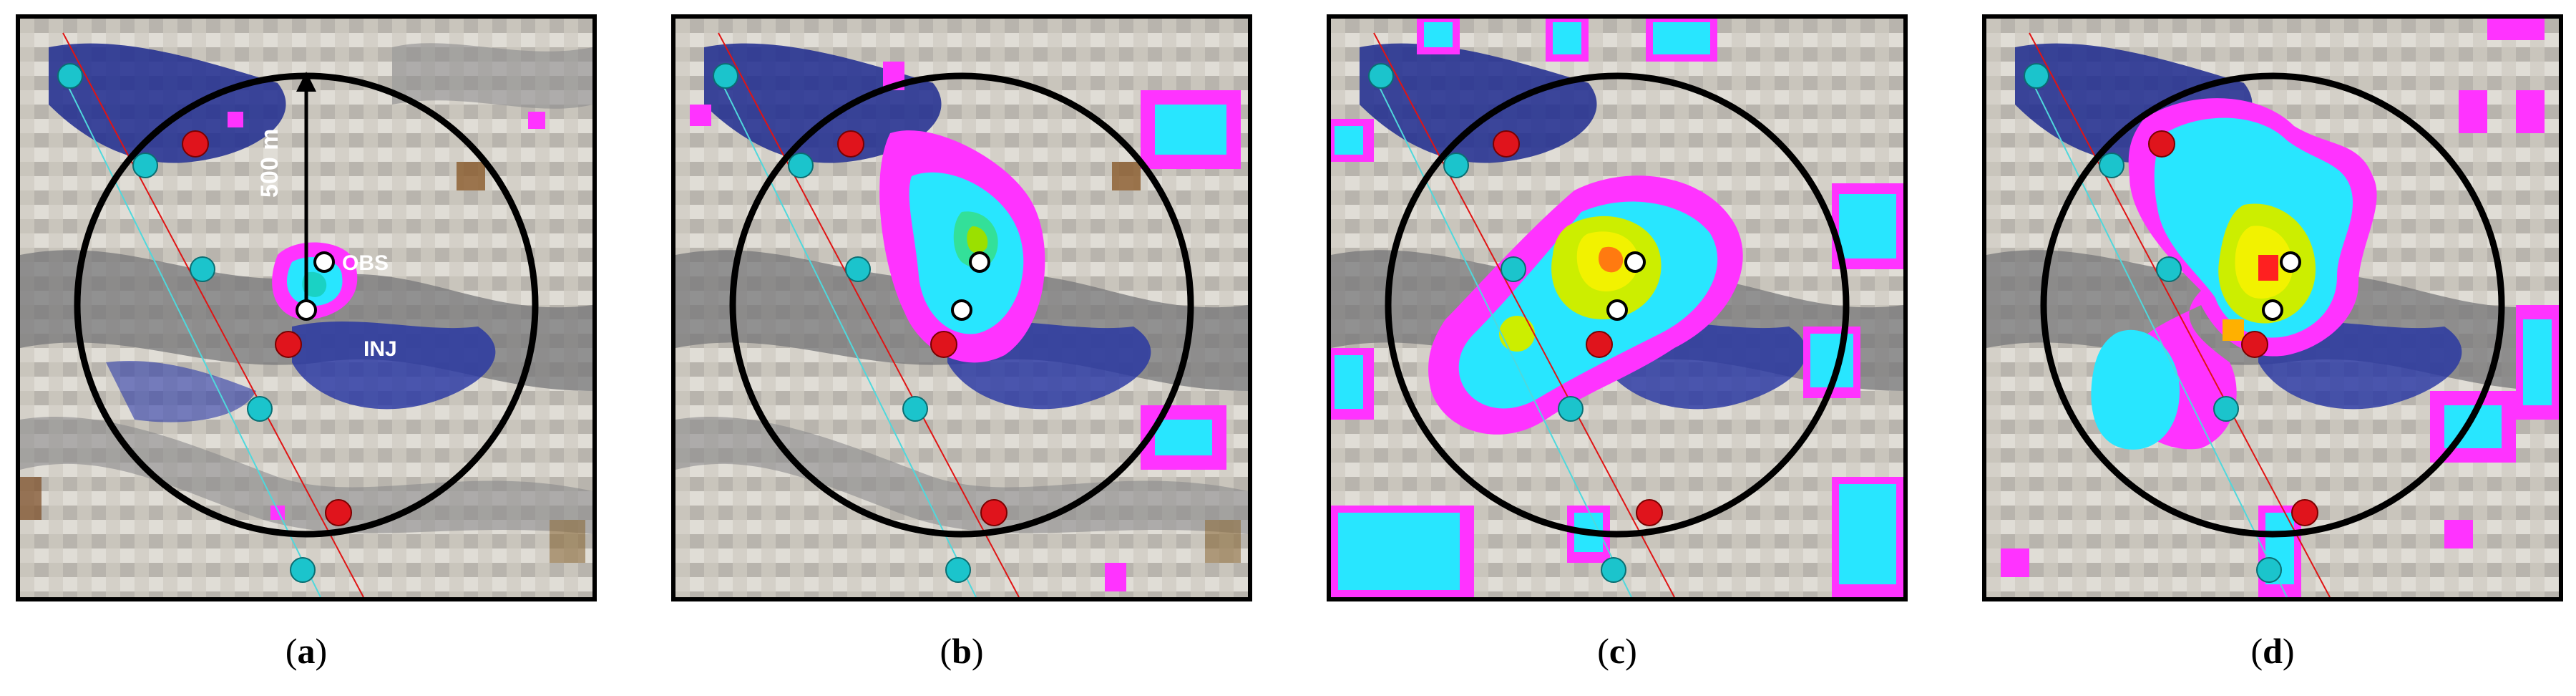 The image size is (2576, 696). I want to click on radius-label: 500 m, so click(269, 163).